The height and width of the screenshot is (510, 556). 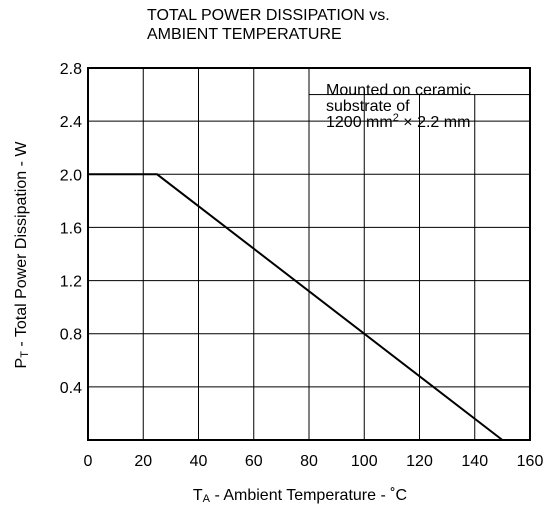 I want to click on annotation-sup: 2, so click(x=396, y=118).